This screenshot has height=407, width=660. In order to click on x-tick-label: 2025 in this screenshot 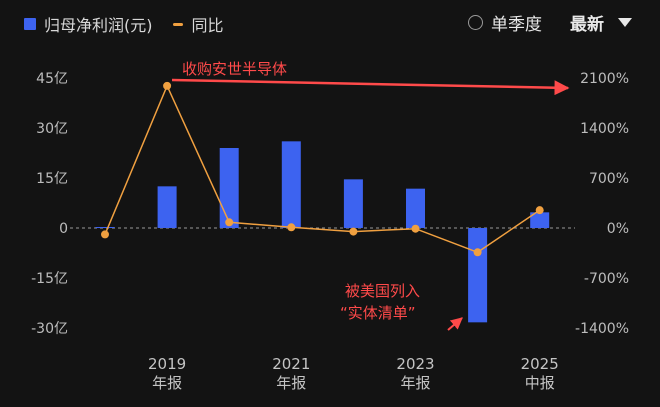, I will do `click(540, 364)`.